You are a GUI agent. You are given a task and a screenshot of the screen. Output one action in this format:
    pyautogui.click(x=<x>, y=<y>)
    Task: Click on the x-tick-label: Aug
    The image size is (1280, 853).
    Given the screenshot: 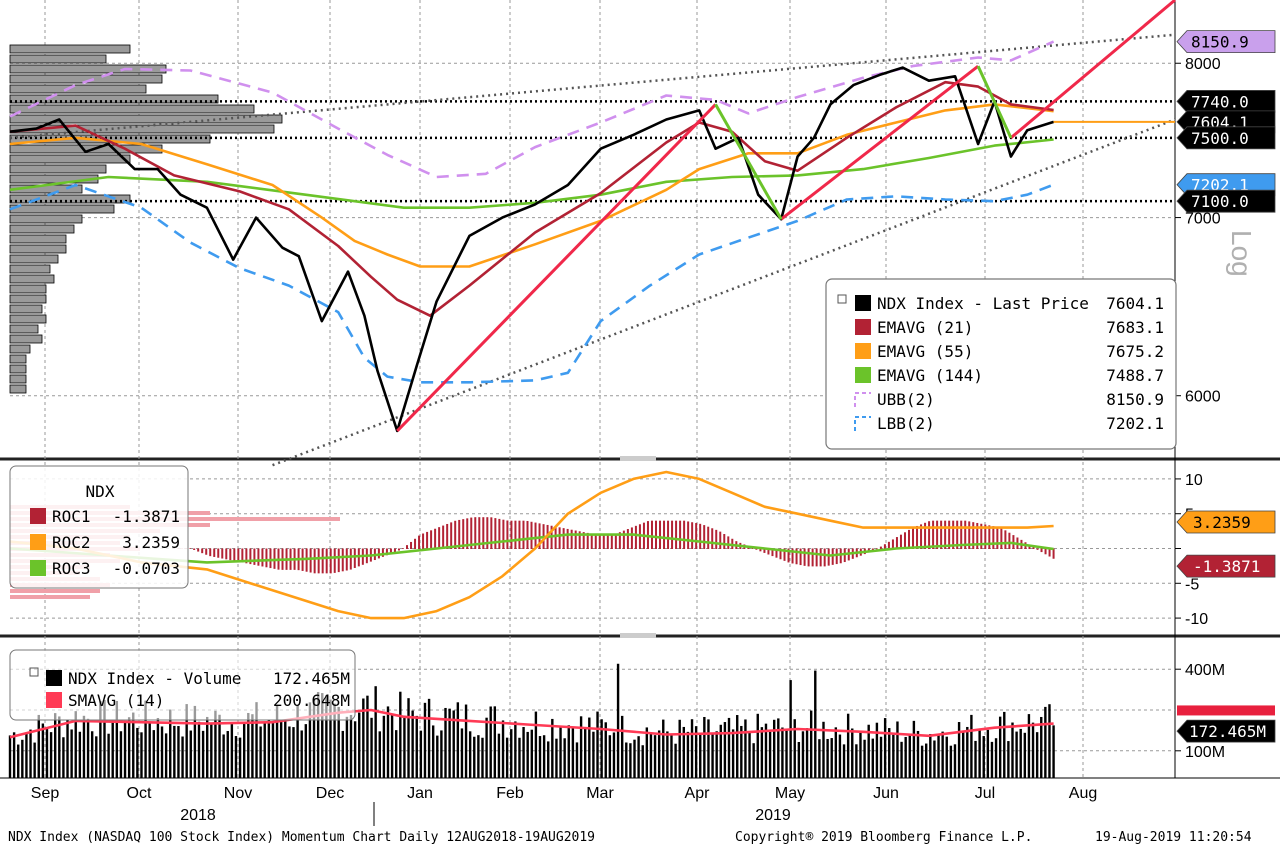 What is the action you would take?
    pyautogui.click(x=1083, y=793)
    